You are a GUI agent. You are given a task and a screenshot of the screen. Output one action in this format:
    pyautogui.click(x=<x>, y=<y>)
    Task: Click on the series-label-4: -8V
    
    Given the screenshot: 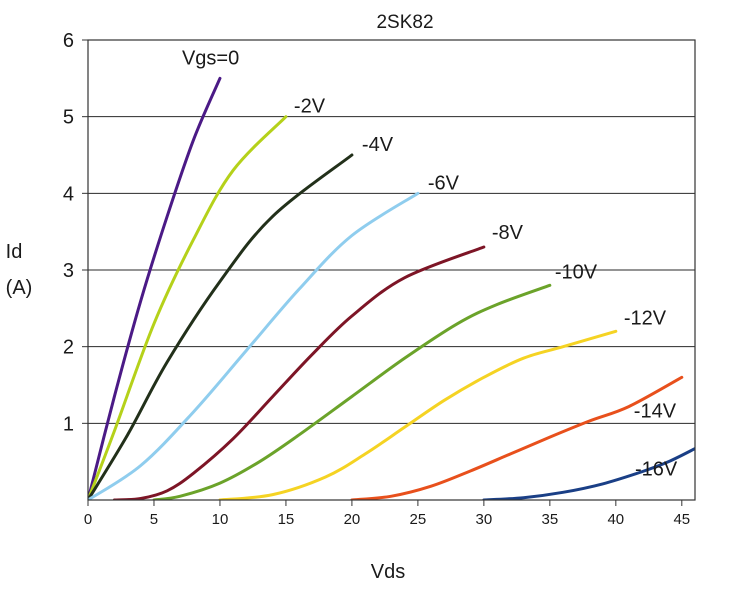 What is the action you would take?
    pyautogui.click(x=508, y=233)
    